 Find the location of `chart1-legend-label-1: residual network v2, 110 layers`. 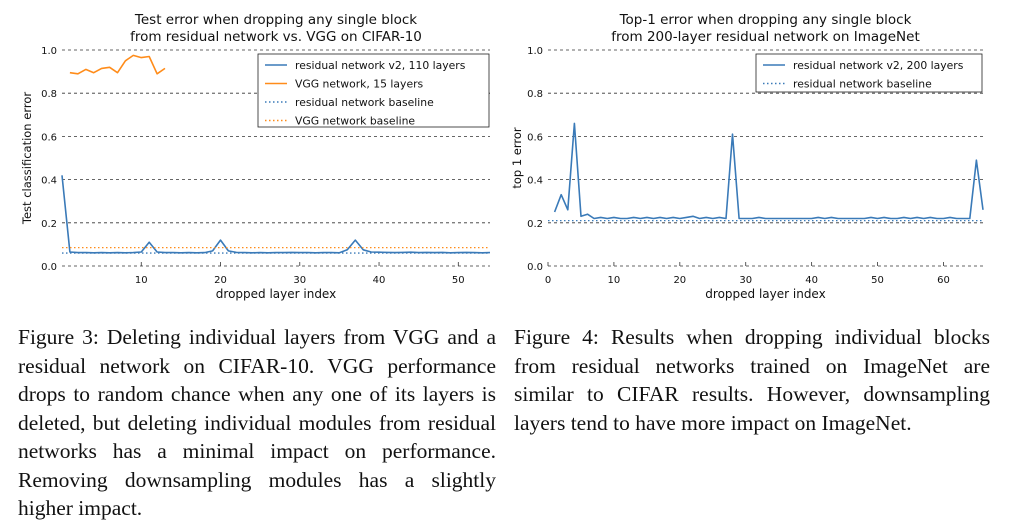

chart1-legend-label-1: residual network v2, 110 layers is located at coordinates (380, 65).